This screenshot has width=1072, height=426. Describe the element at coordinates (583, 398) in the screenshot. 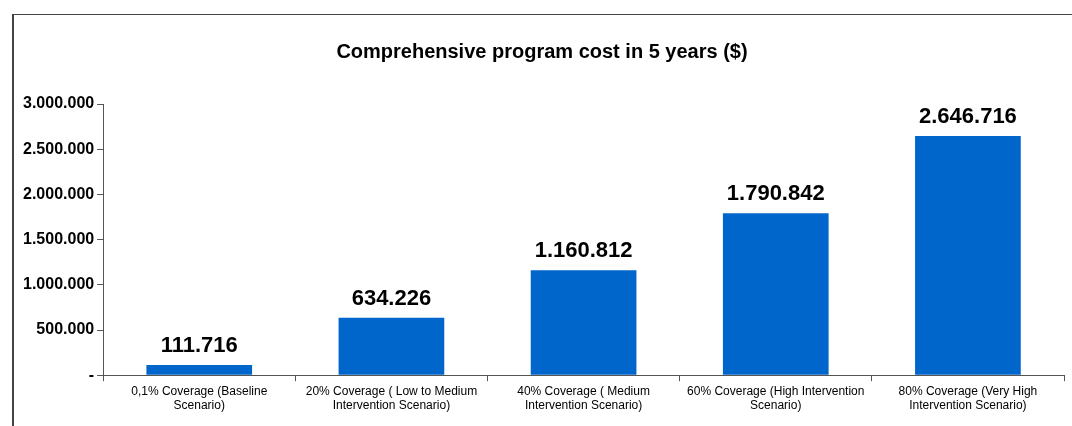

I see `x-tick-label: 40% Coverage ( Medium Intervention Scenario)` at that location.